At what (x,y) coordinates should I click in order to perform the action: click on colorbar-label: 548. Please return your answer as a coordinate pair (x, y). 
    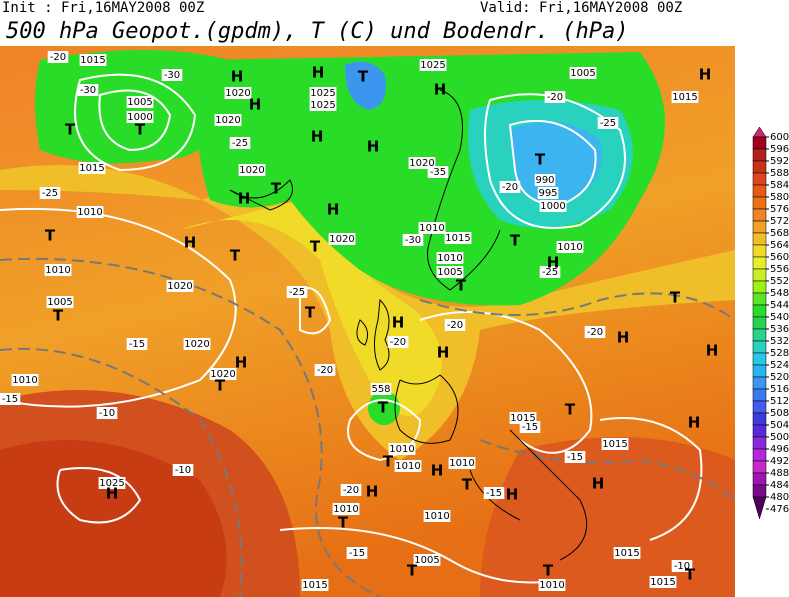
    Looking at the image, I should click on (779, 293).